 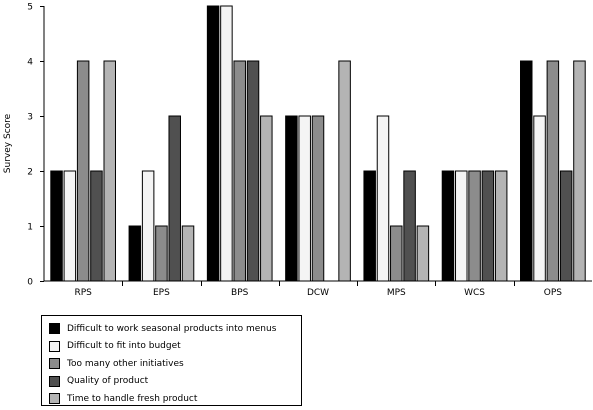 I want to click on y-tick-label: 0, so click(x=30, y=283).